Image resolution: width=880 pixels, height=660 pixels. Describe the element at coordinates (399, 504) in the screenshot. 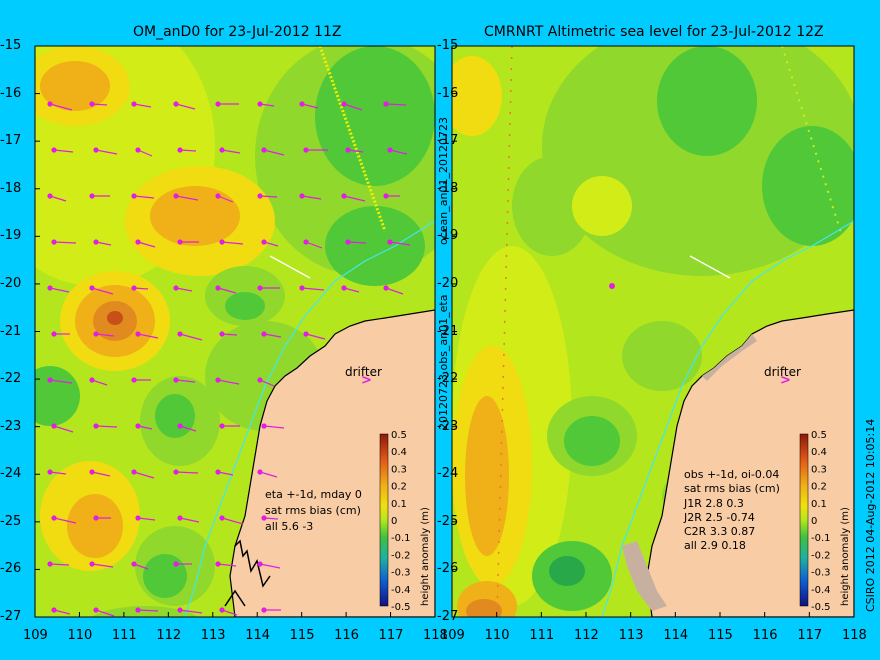

I see `colorbar-tick-label: 0.1` at that location.